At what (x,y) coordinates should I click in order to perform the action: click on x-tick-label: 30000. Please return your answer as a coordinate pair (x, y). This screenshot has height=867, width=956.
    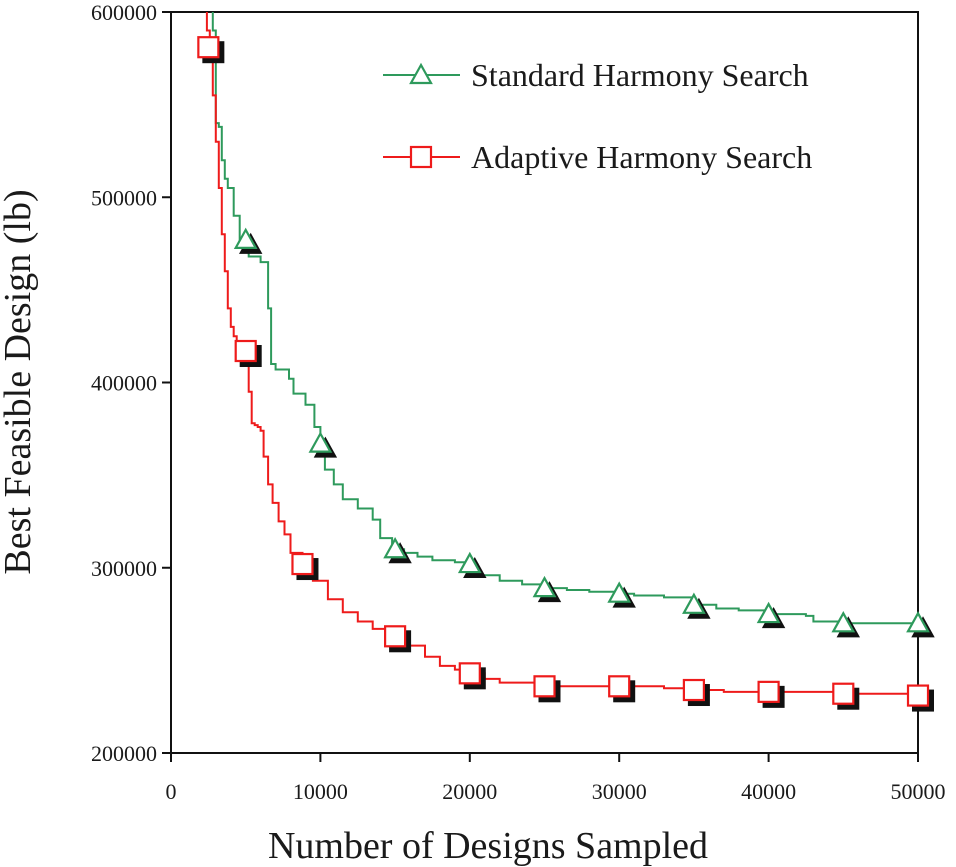
    Looking at the image, I should click on (619, 791).